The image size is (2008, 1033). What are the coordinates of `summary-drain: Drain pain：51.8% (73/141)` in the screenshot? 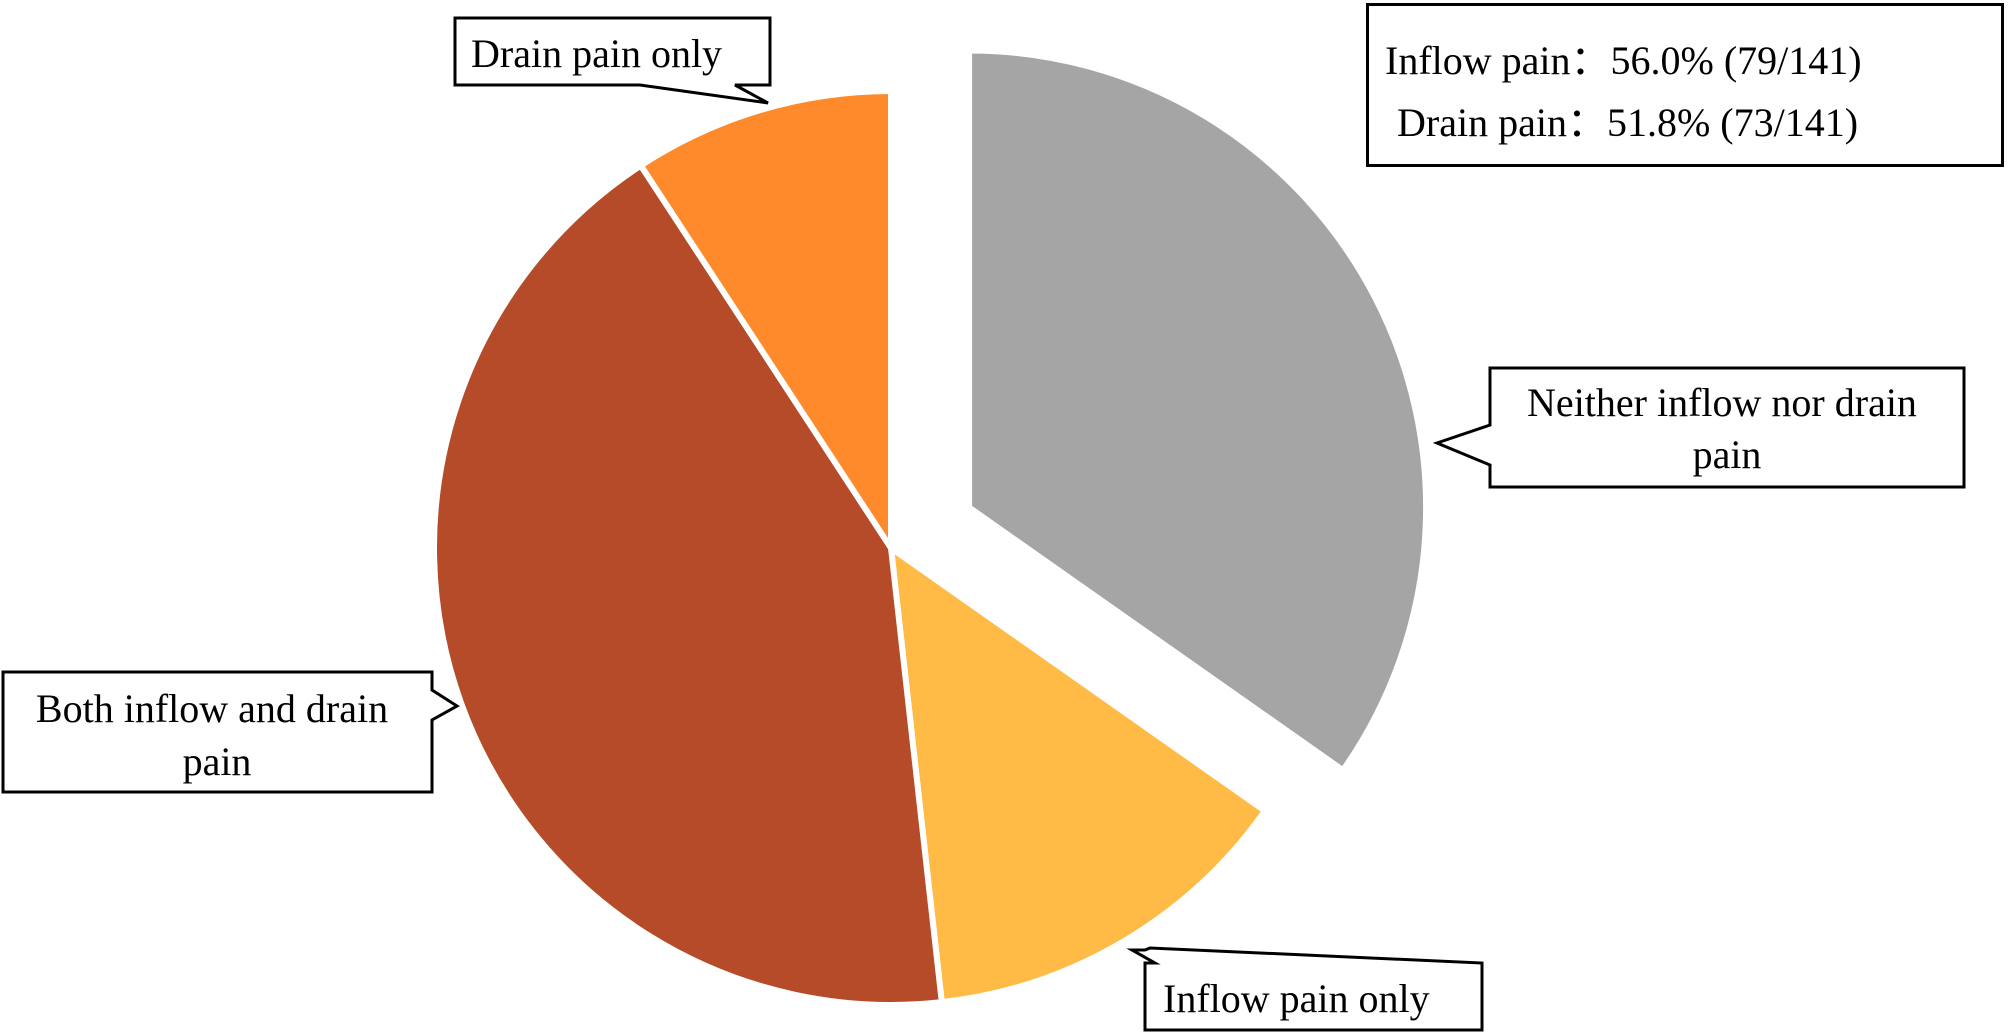 It's located at (1627, 119).